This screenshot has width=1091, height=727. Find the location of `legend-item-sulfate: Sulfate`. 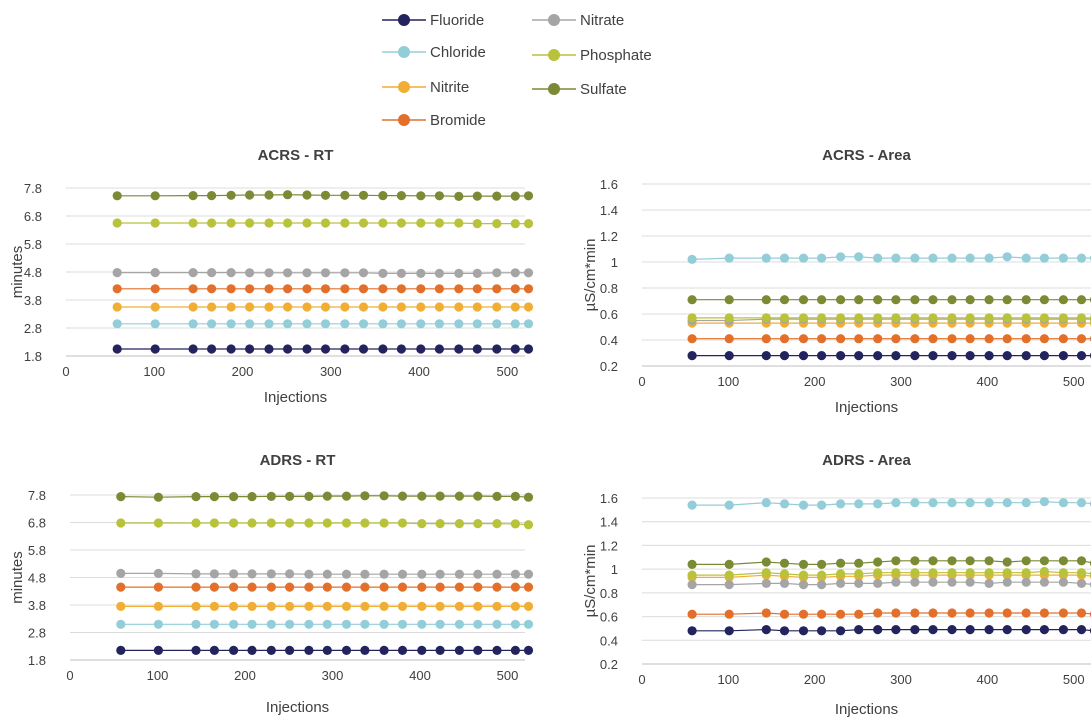

legend-item-sulfate: Sulfate is located at coordinates (578, 89).